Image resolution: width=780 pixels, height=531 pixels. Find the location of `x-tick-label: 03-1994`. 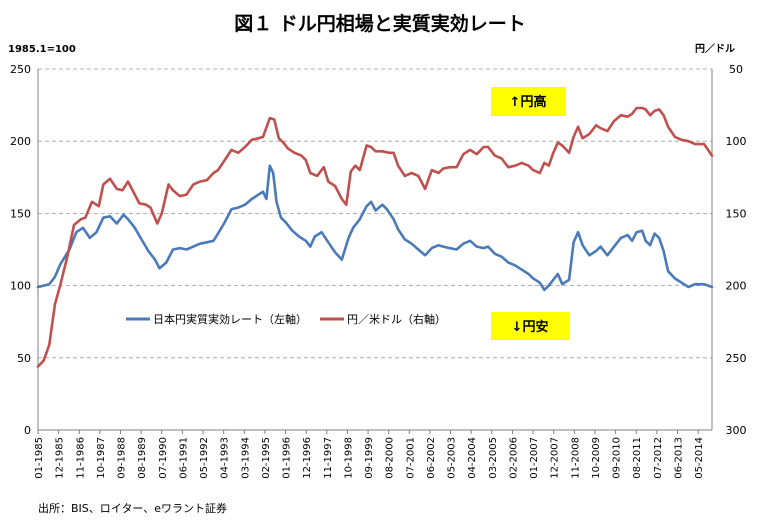

x-tick-label: 03-1994 is located at coordinates (245, 458).